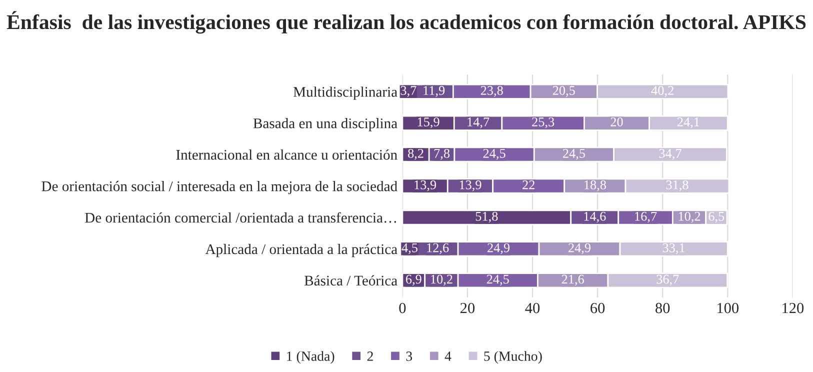 The width and height of the screenshot is (813, 372). Describe the element at coordinates (728, 308) in the screenshot. I see `x-tick-label: 100` at that location.